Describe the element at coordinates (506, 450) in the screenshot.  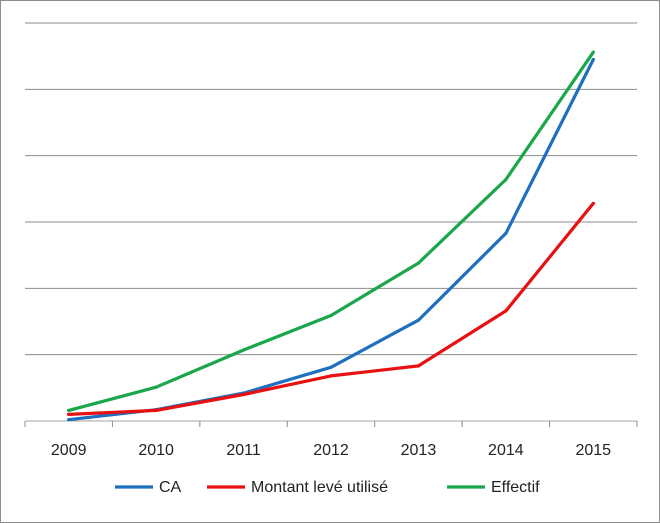
I see `x-tick-label: 2014` at that location.